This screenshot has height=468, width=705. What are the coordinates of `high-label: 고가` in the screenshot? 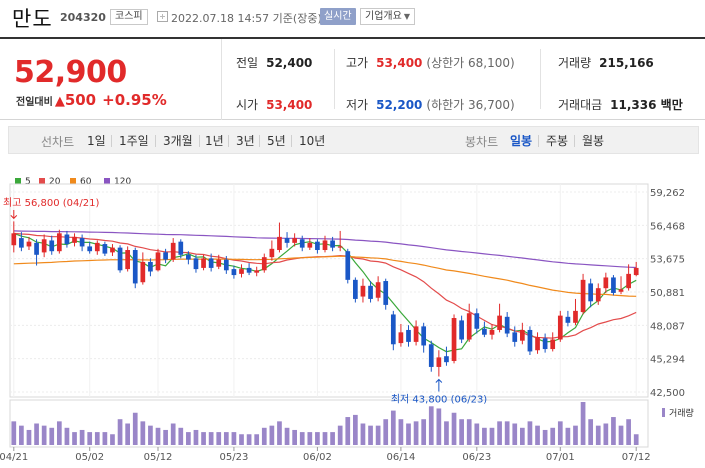 It's located at (357, 63).